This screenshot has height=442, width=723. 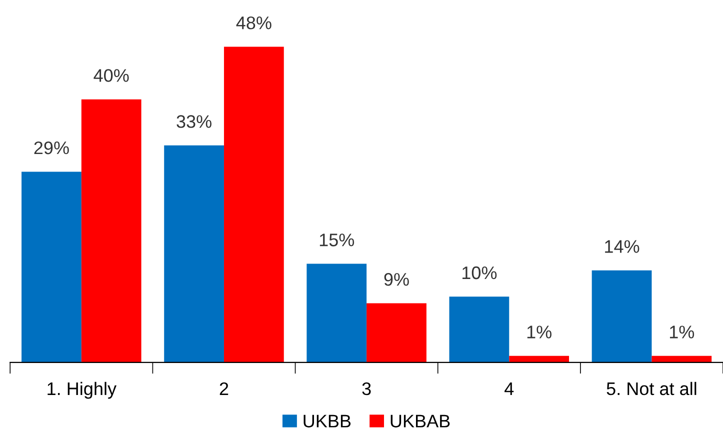 I want to click on x-tick-label: 4, so click(x=509, y=388).